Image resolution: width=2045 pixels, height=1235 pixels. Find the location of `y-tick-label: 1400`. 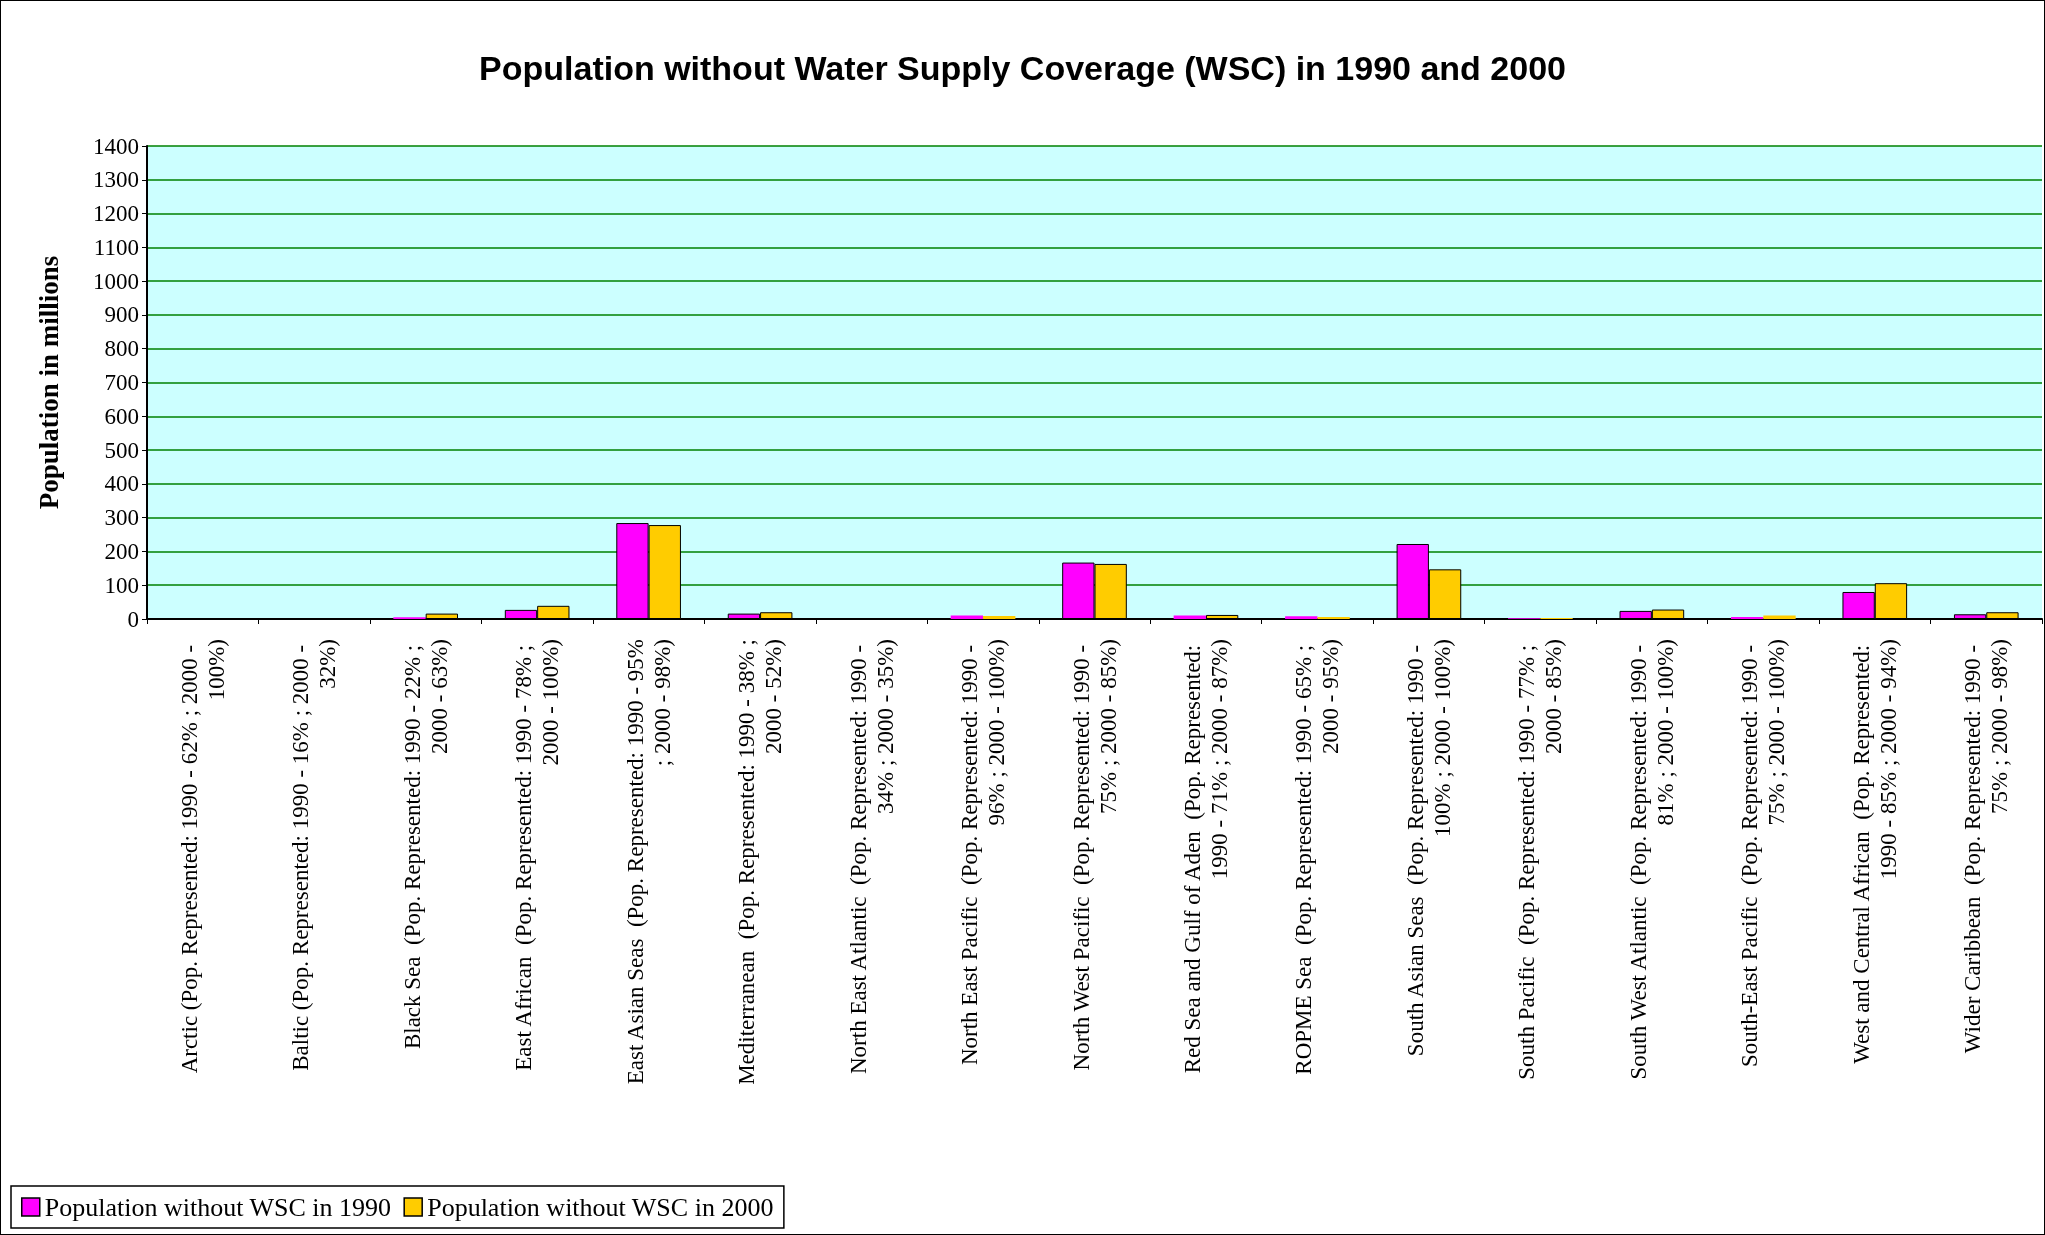

y-tick-label: 1400 is located at coordinates (116, 146).